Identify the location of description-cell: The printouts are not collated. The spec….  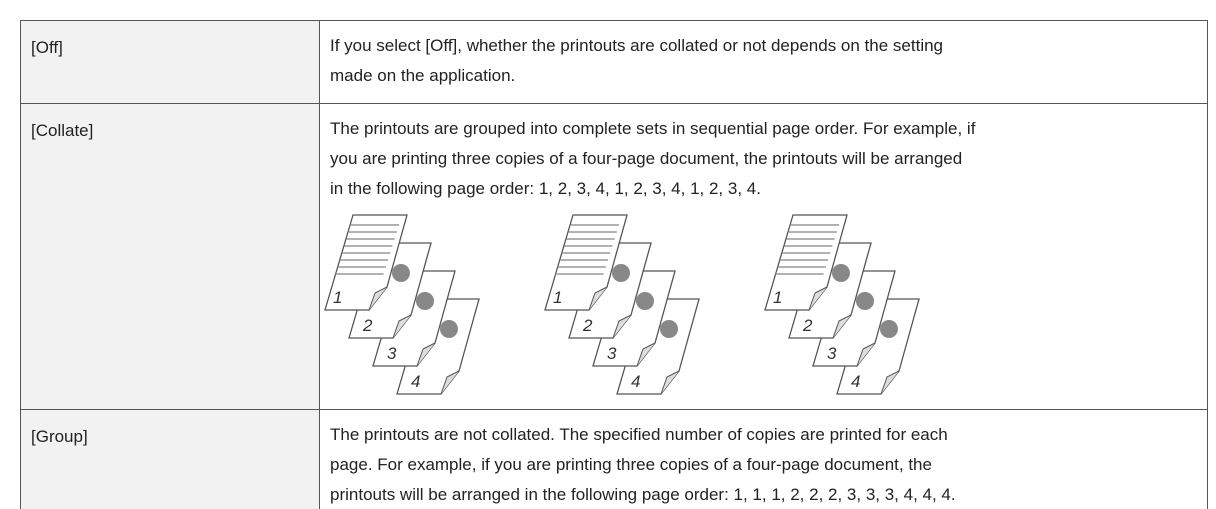
(763, 459).